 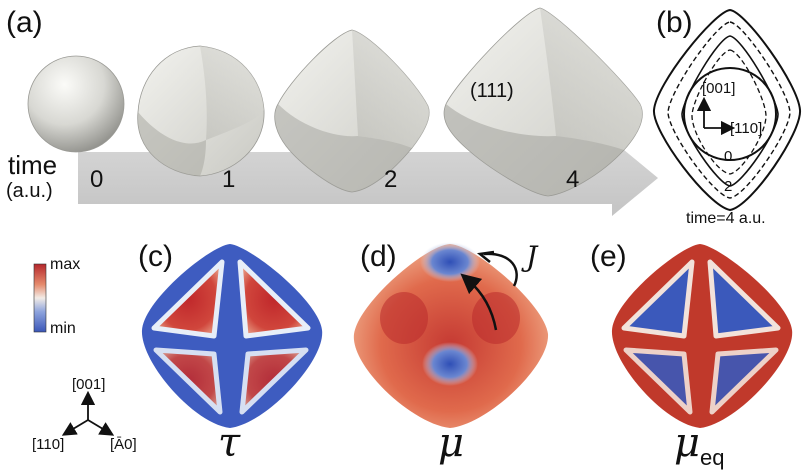 I want to click on time-tick-4: 4, so click(x=573, y=179).